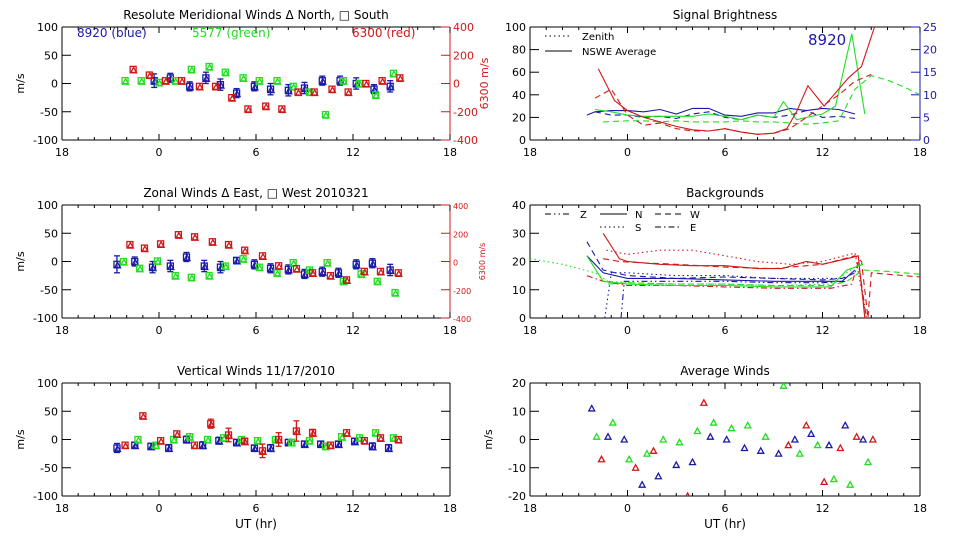 This screenshot has height=540, width=960. I want to click on y-axis-label-right: 6300 m/s, so click(482, 262).